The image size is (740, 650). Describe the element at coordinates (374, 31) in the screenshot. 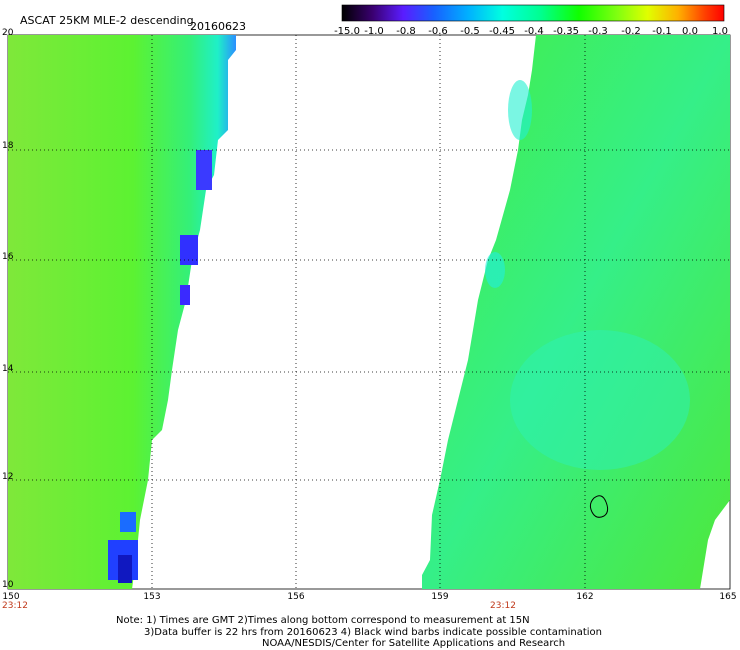

I see `colorbar-label: -1.0` at that location.